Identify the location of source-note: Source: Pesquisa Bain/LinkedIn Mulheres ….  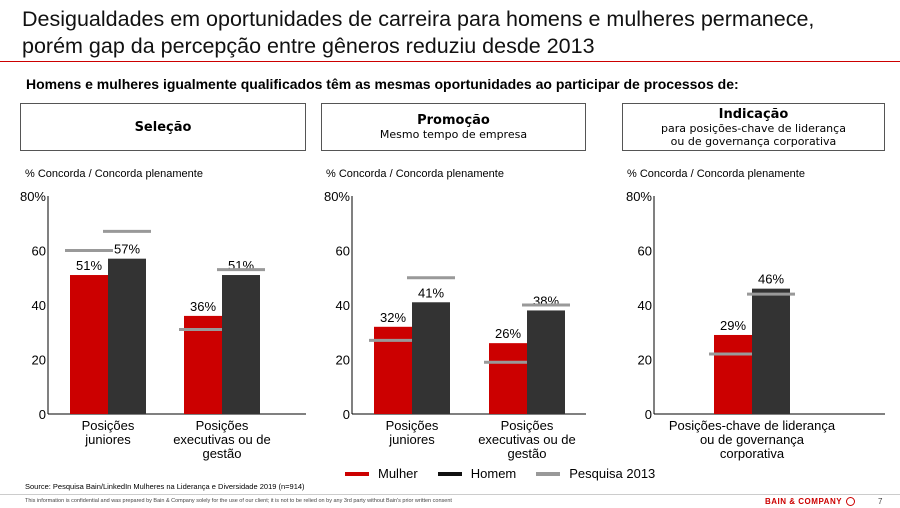
(165, 486).